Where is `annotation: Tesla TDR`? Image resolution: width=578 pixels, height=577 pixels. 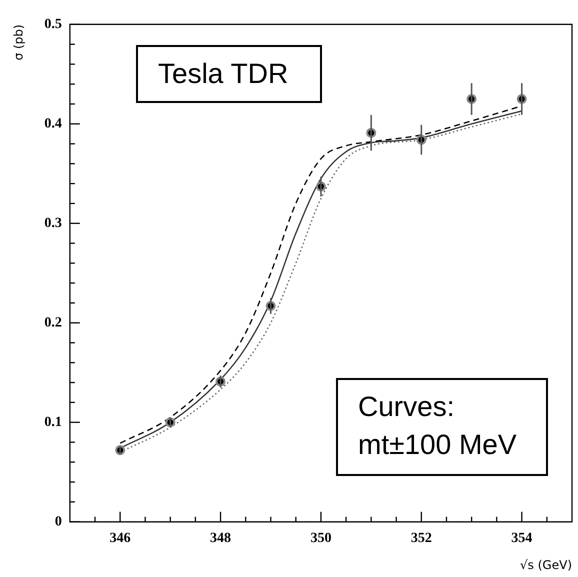 annotation: Tesla TDR is located at coordinates (229, 74).